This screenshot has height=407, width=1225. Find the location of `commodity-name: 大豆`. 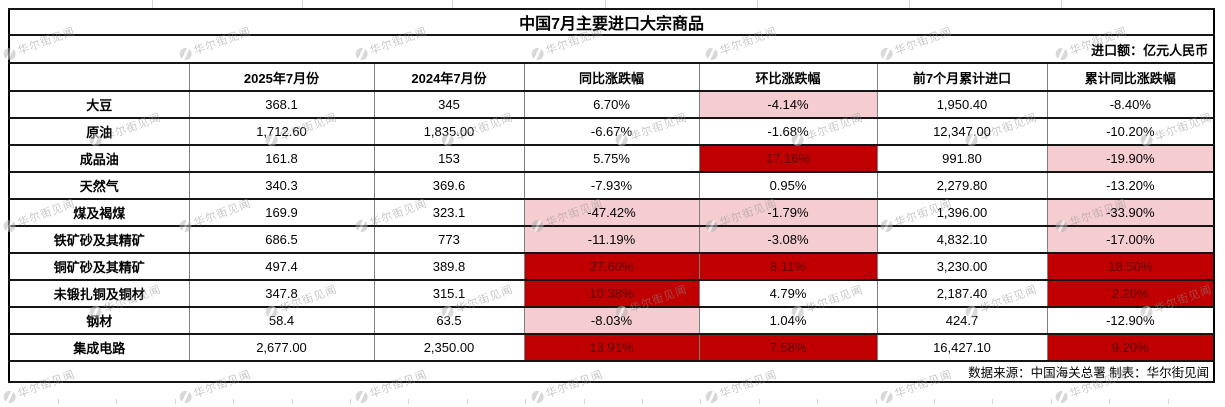

commodity-name: 大豆 is located at coordinates (99, 104).